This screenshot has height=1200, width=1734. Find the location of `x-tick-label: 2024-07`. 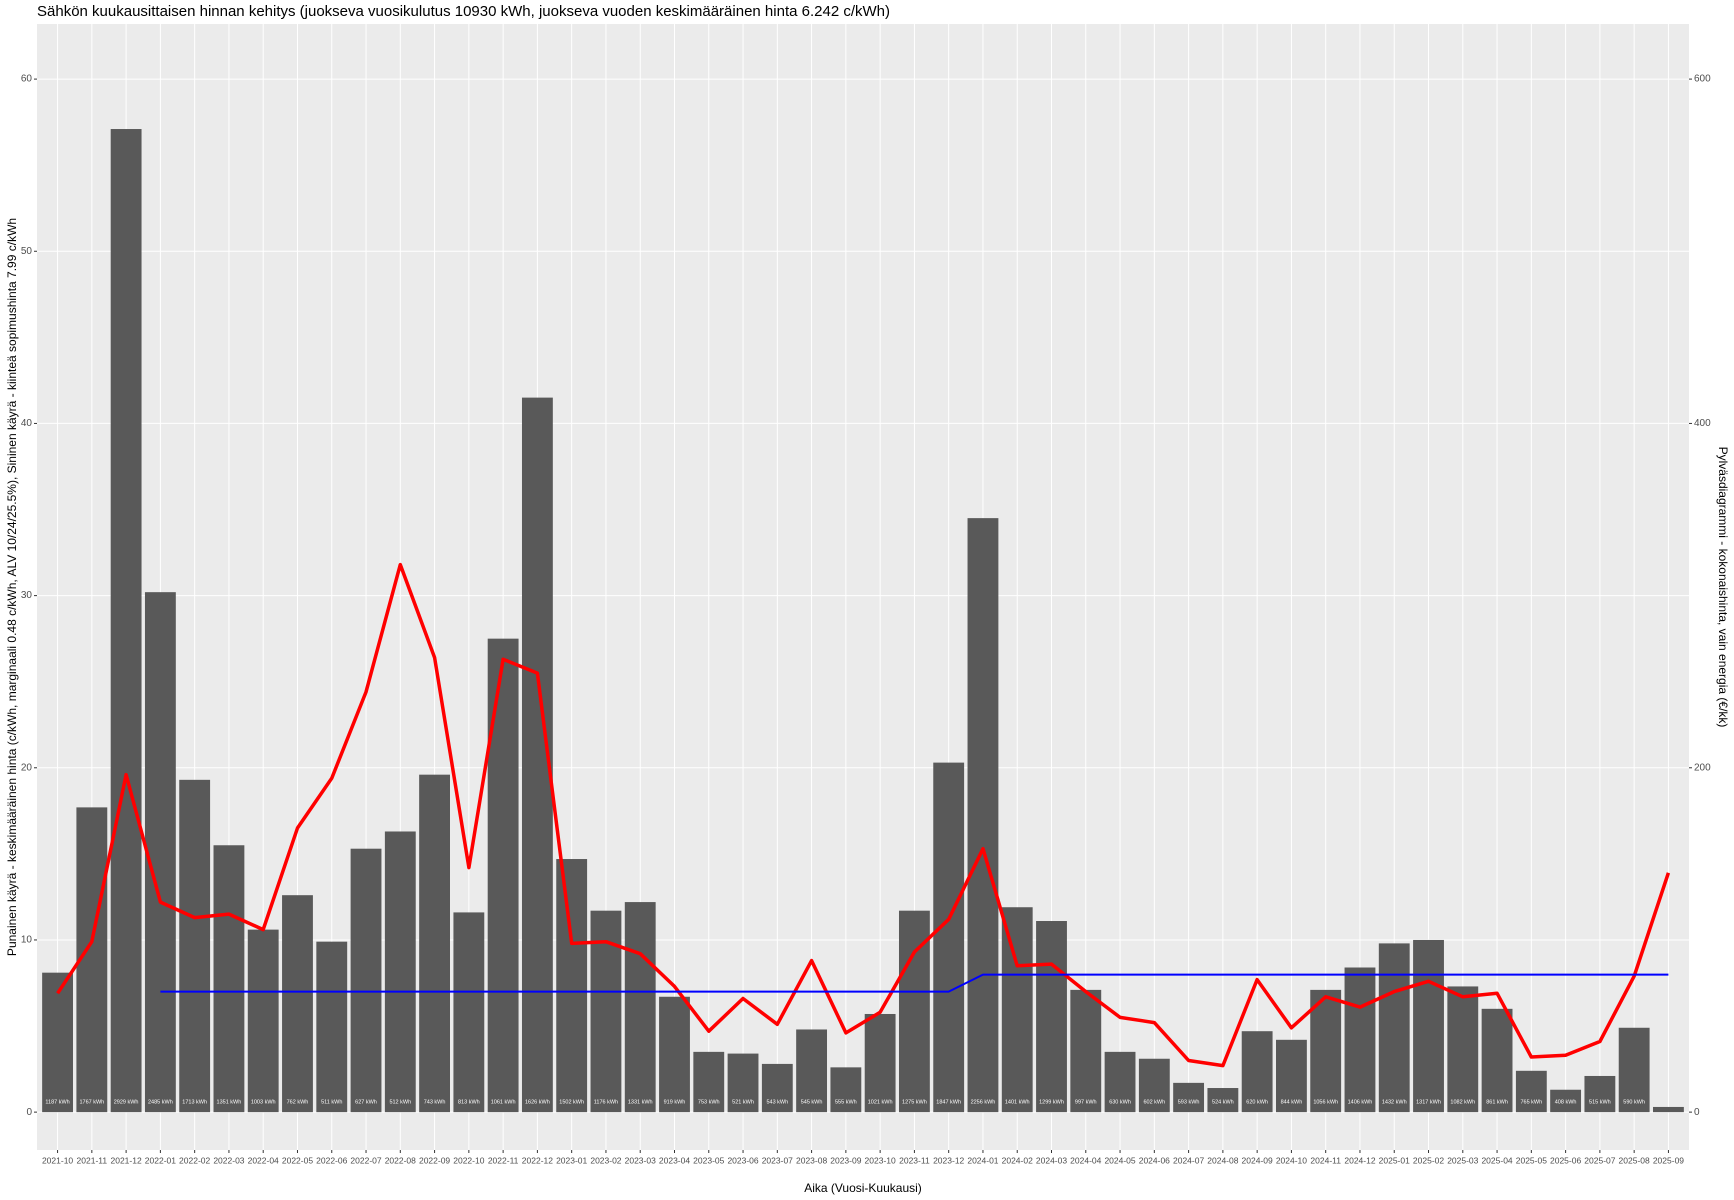

x-tick-label: 2024-07 is located at coordinates (1188, 1160).